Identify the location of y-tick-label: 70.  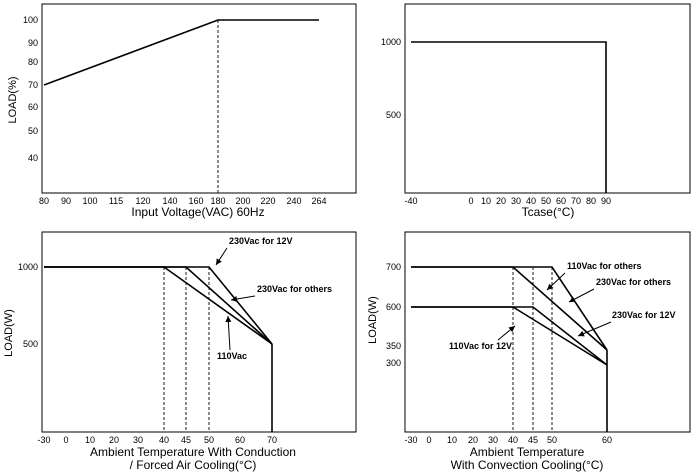
(33, 85).